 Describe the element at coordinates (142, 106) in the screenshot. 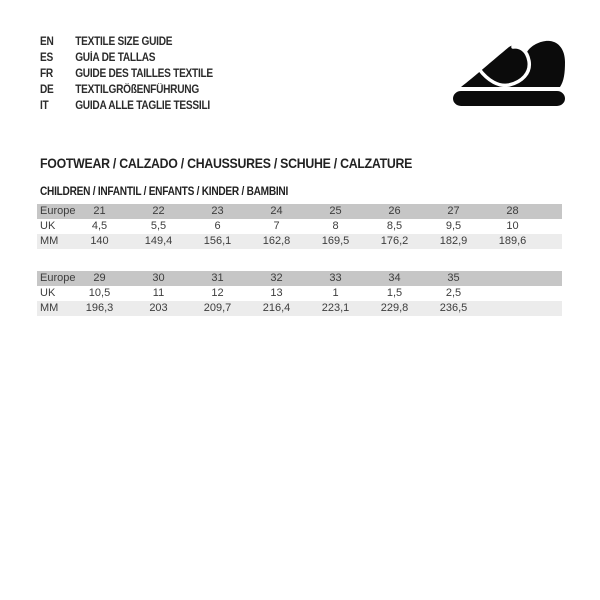

I see `language-label: GUIDA ALLE TAGLIE TESSILI` at that location.